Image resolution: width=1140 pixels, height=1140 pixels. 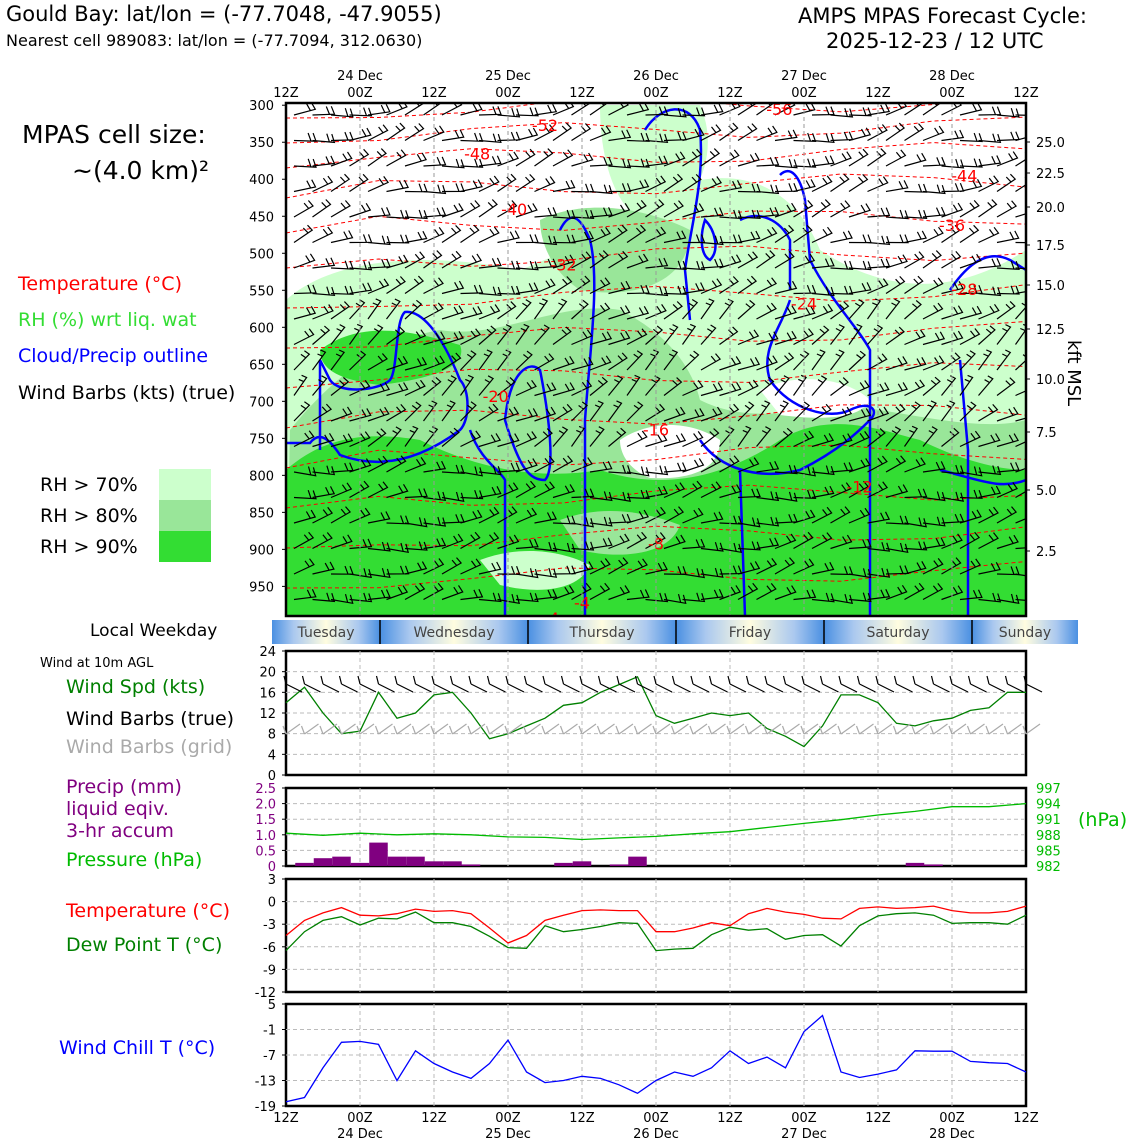 I want to click on legend-rh70: RH > 70%, so click(x=89, y=485).